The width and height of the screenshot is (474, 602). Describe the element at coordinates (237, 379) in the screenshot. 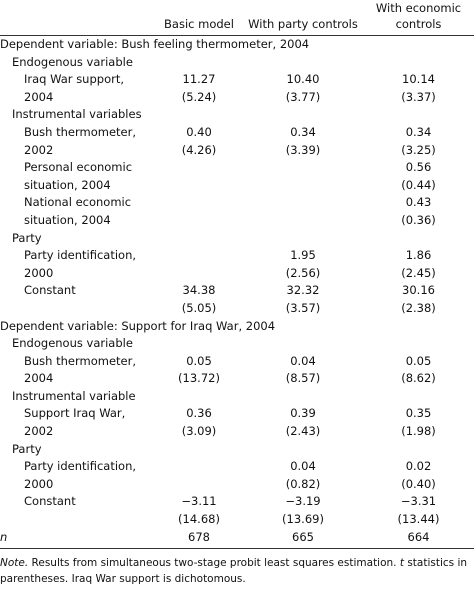

I see `stat-row: (13.72) (8.57) (8.62)` at that location.